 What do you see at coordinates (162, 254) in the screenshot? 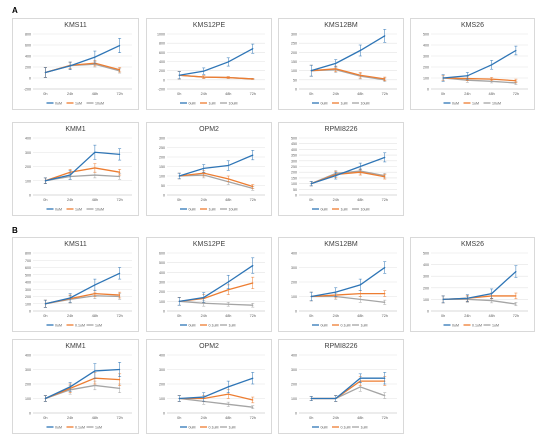
I see `y-tick-label: 600` at bounding box center [162, 254].